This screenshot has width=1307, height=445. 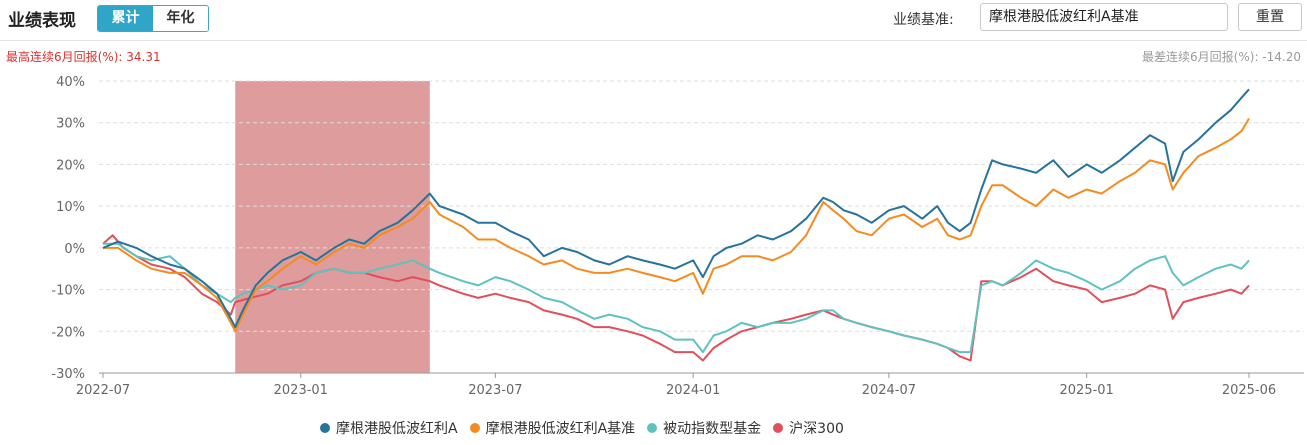 I want to click on highlight-band, so click(x=332, y=227).